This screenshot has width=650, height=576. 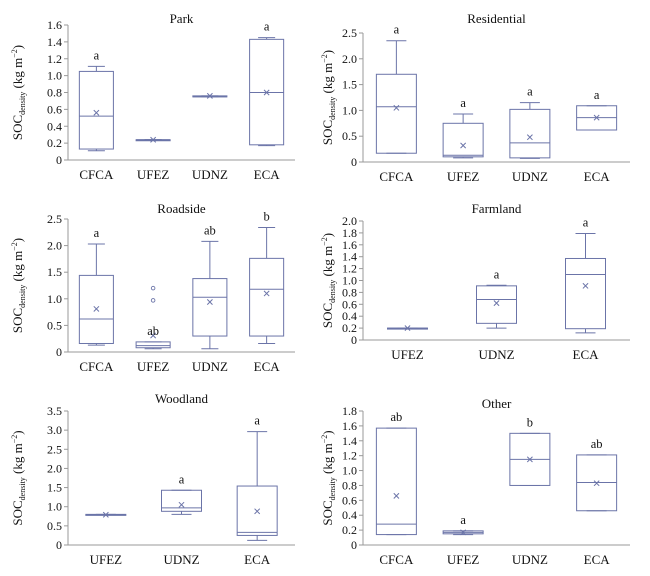 What do you see at coordinates (96, 294) in the screenshot?
I see `box-cfca` at bounding box center [96, 294].